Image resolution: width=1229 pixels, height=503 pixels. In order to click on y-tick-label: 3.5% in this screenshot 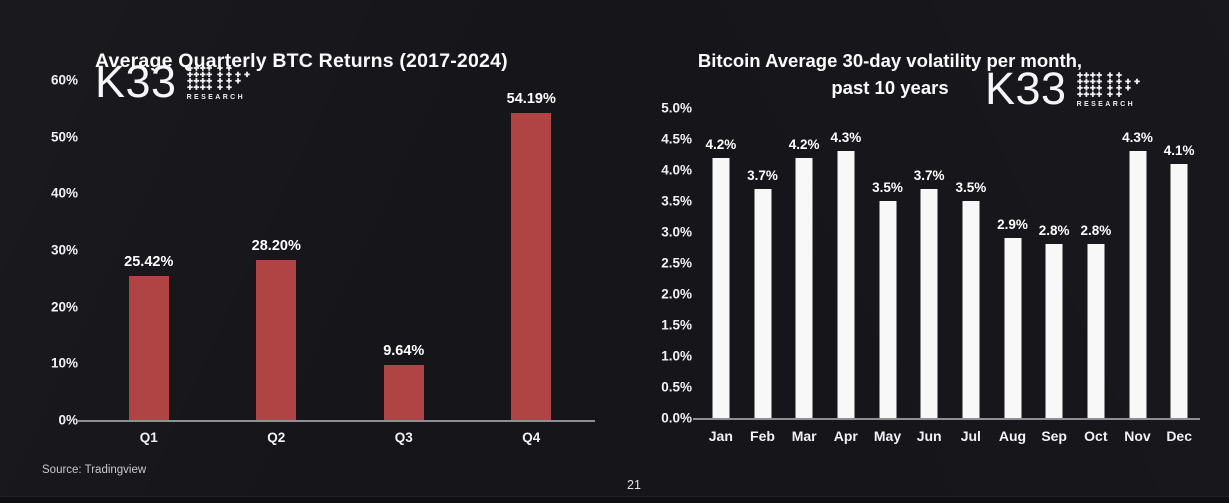, I will do `click(676, 201)`.